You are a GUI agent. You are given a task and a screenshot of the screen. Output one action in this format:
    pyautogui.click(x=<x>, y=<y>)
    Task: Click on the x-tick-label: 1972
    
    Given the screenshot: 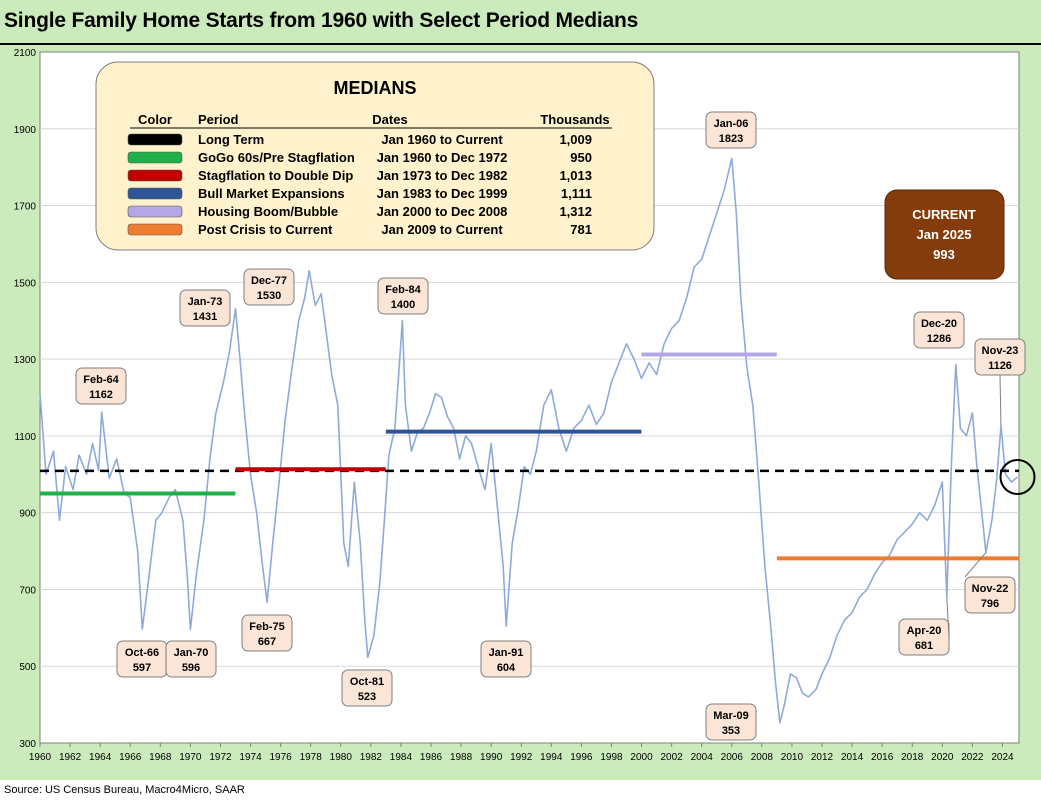 What is the action you would take?
    pyautogui.click(x=220, y=757)
    